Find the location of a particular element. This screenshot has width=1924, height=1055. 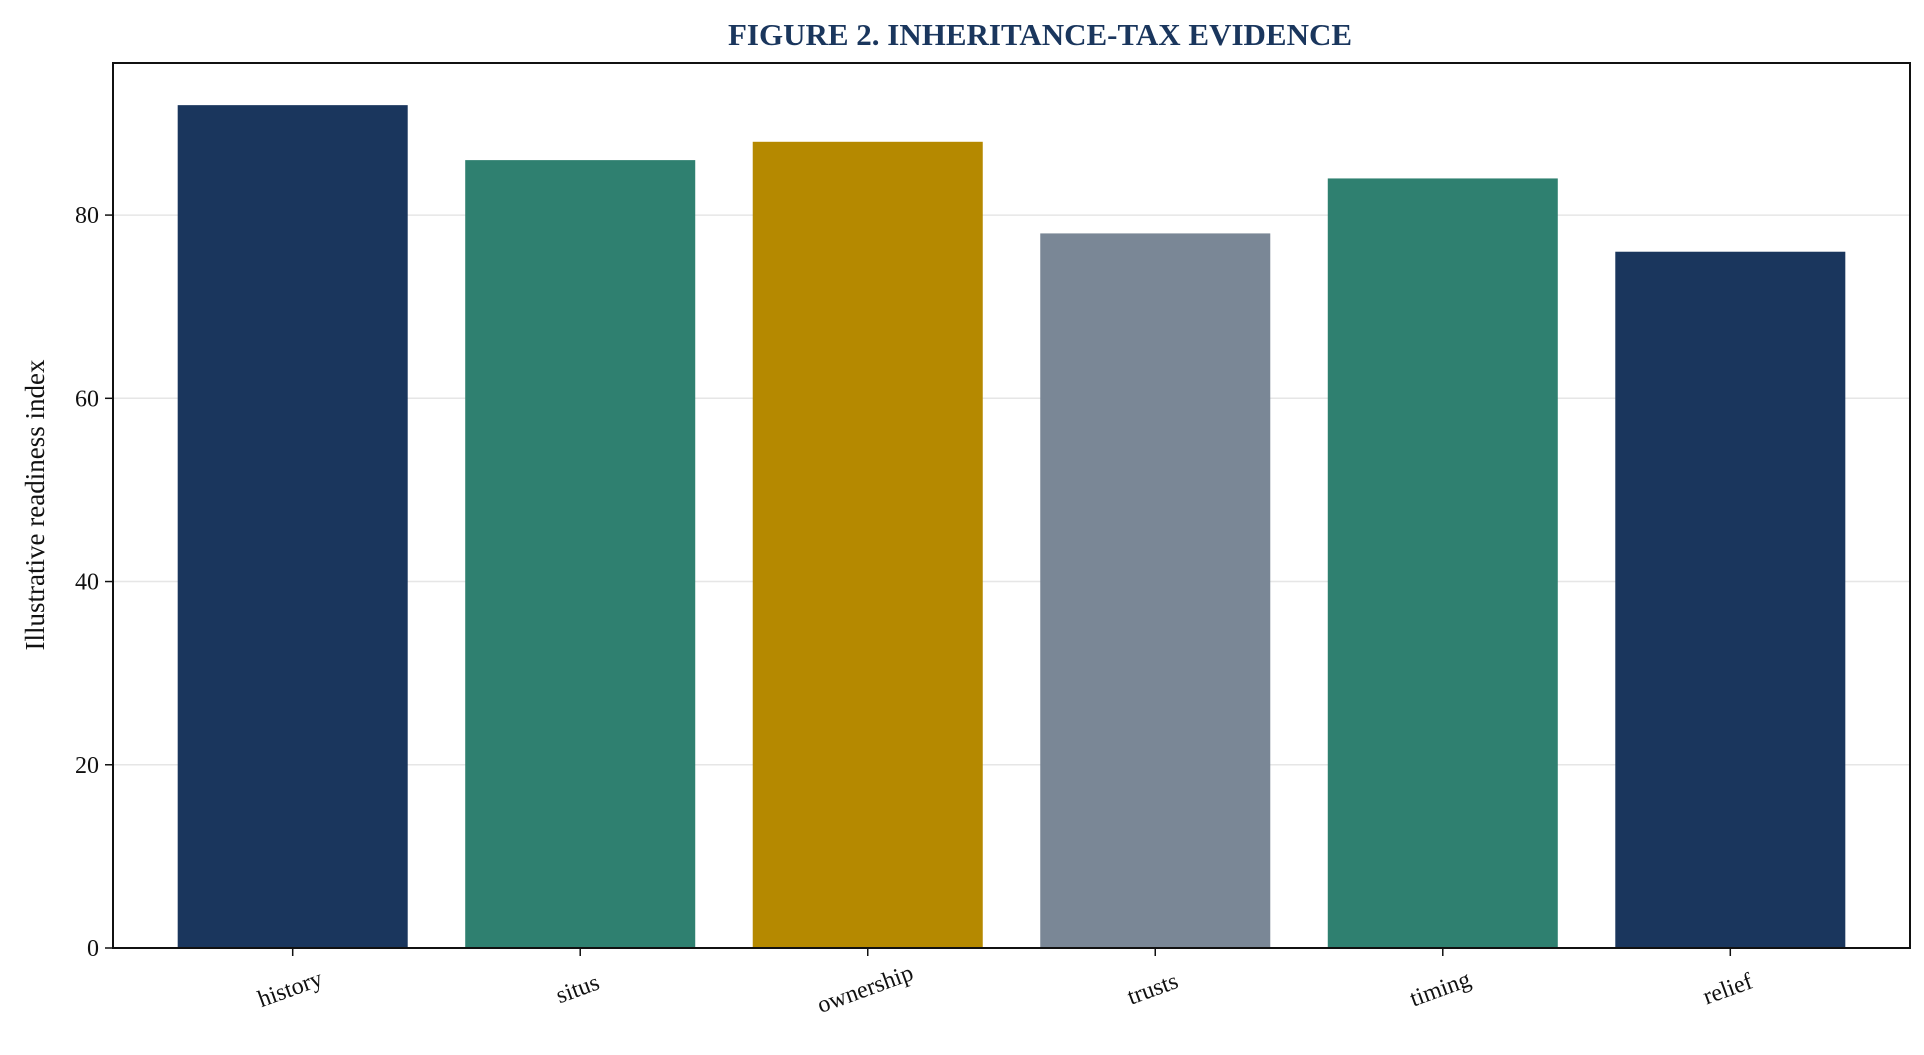

y-tick-label: 80 is located at coordinates (87, 216).